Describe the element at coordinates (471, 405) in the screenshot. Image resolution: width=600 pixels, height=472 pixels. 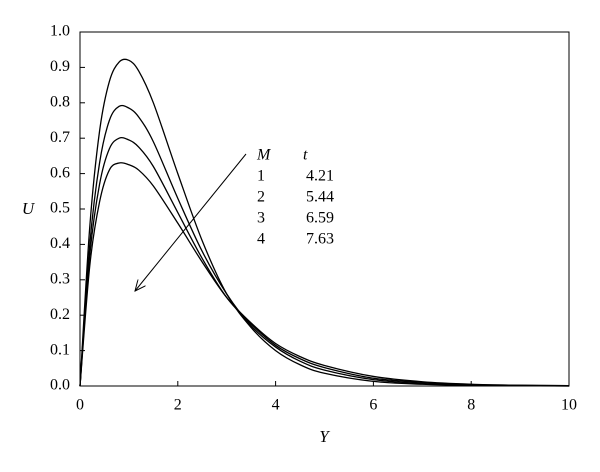
I see `x-tick-label: 8` at that location.